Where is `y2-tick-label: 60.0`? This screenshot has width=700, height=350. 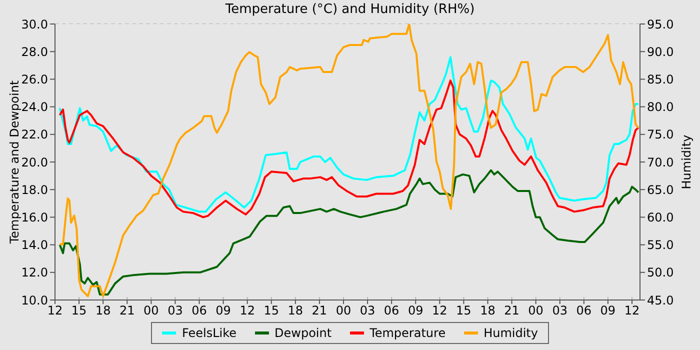 y2-tick-label: 60.0 is located at coordinates (660, 217).